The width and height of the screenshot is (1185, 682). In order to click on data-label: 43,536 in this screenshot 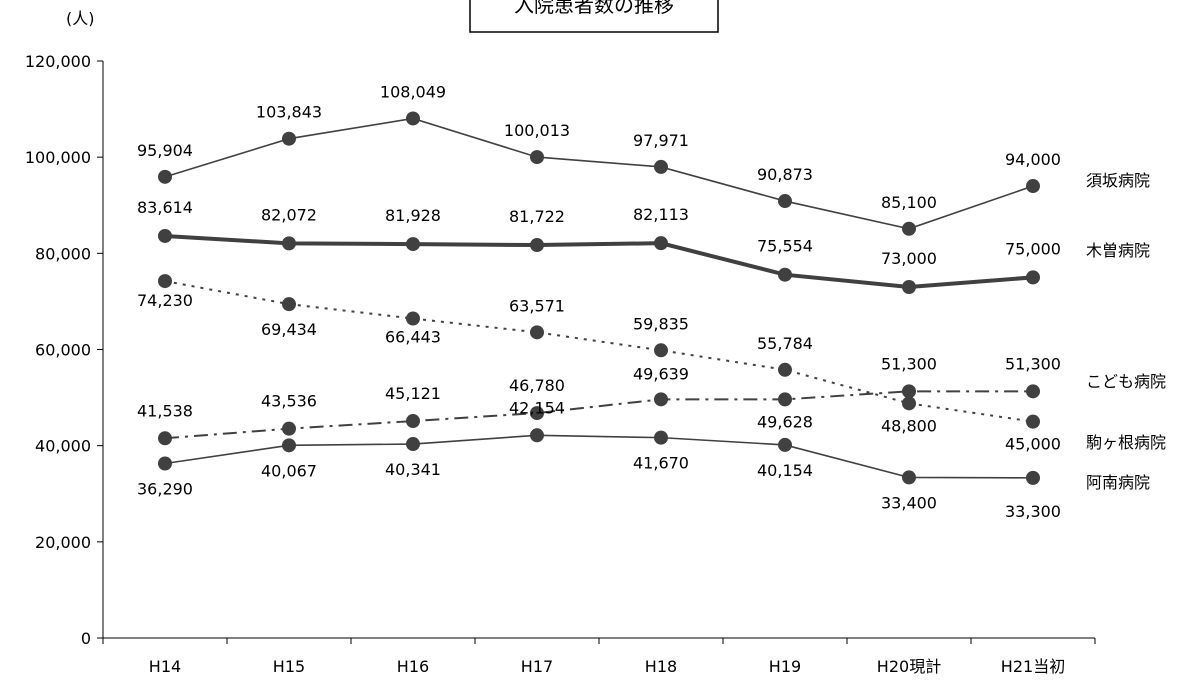, I will do `click(289, 401)`.